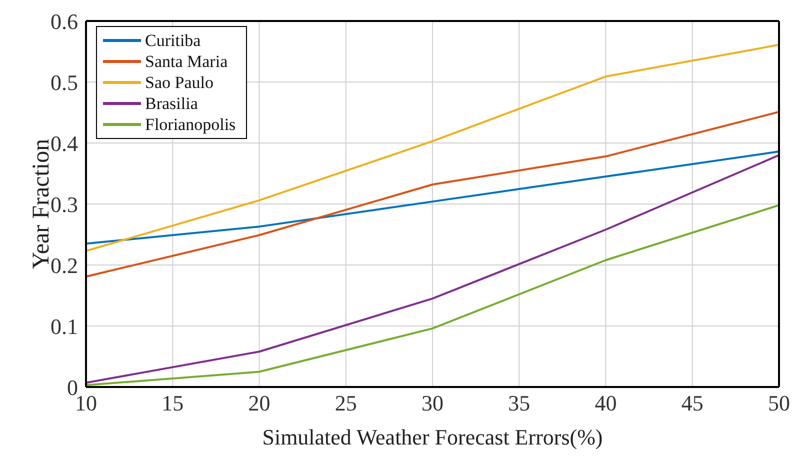  I want to click on y-tick-label: 0.6, so click(64, 21).